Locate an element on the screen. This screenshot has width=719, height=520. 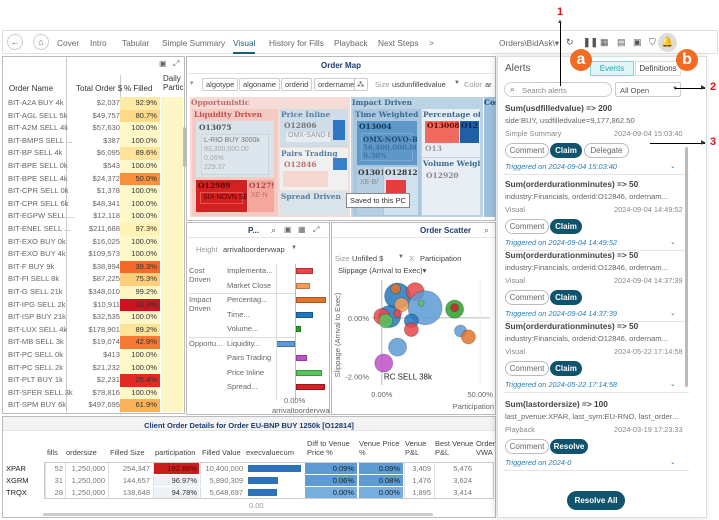
maximize-icon: ⤢ is located at coordinates (316, 229).